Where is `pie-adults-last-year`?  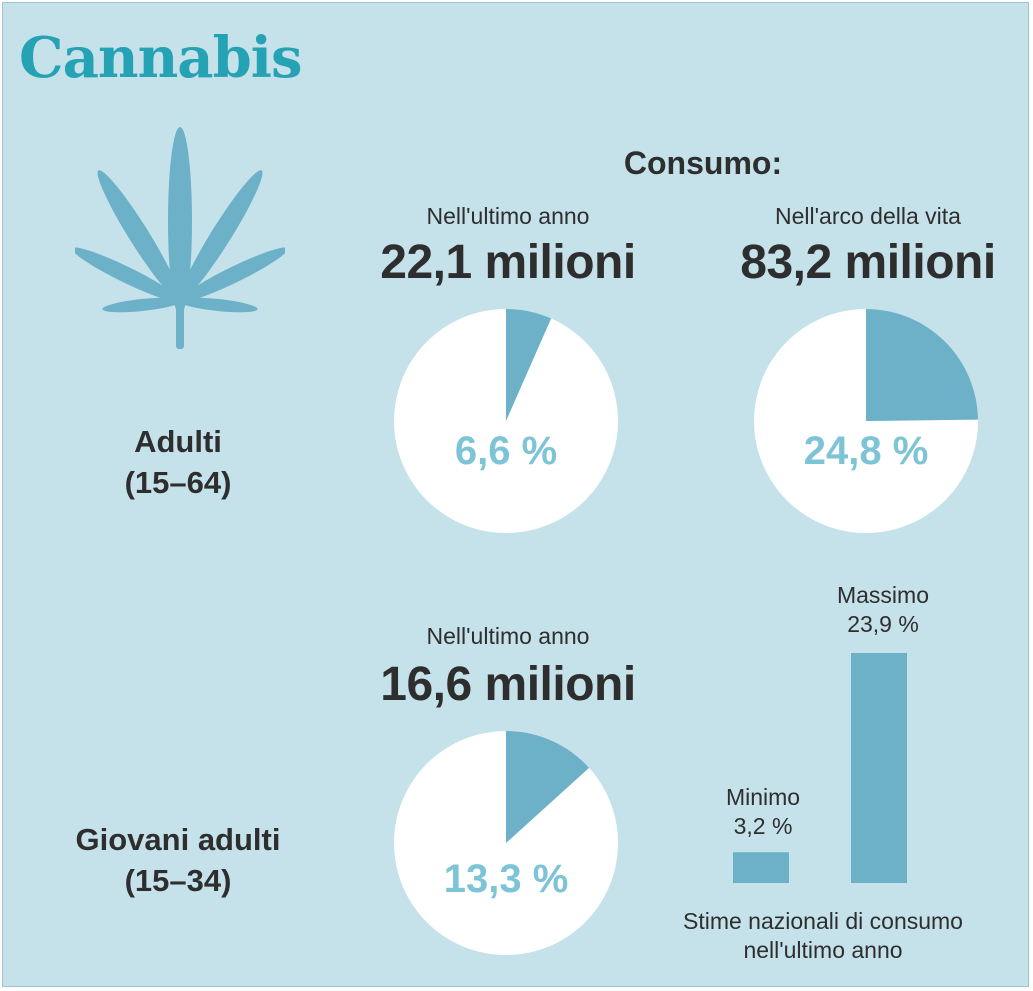
pie-adults-last-year is located at coordinates (506, 421).